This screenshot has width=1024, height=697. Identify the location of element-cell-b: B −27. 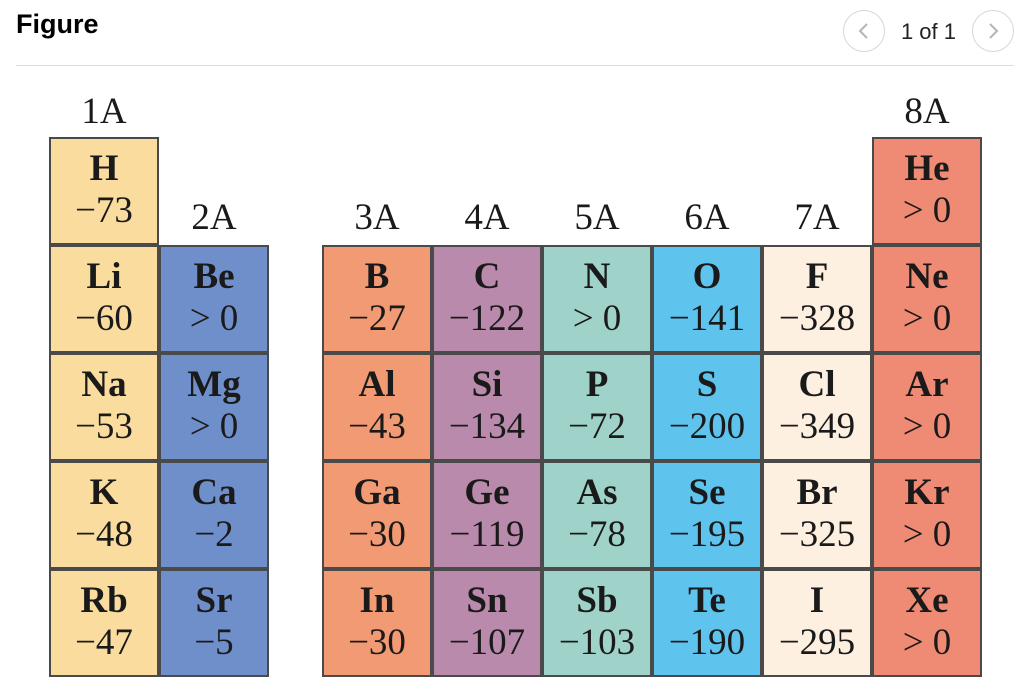
(377, 299).